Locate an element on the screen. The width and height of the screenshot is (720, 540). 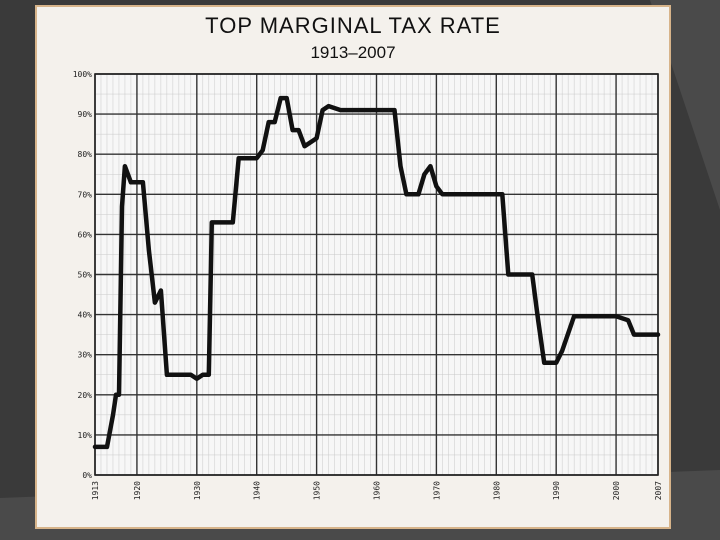
x-tick-label: 1930 is located at coordinates (197, 490).